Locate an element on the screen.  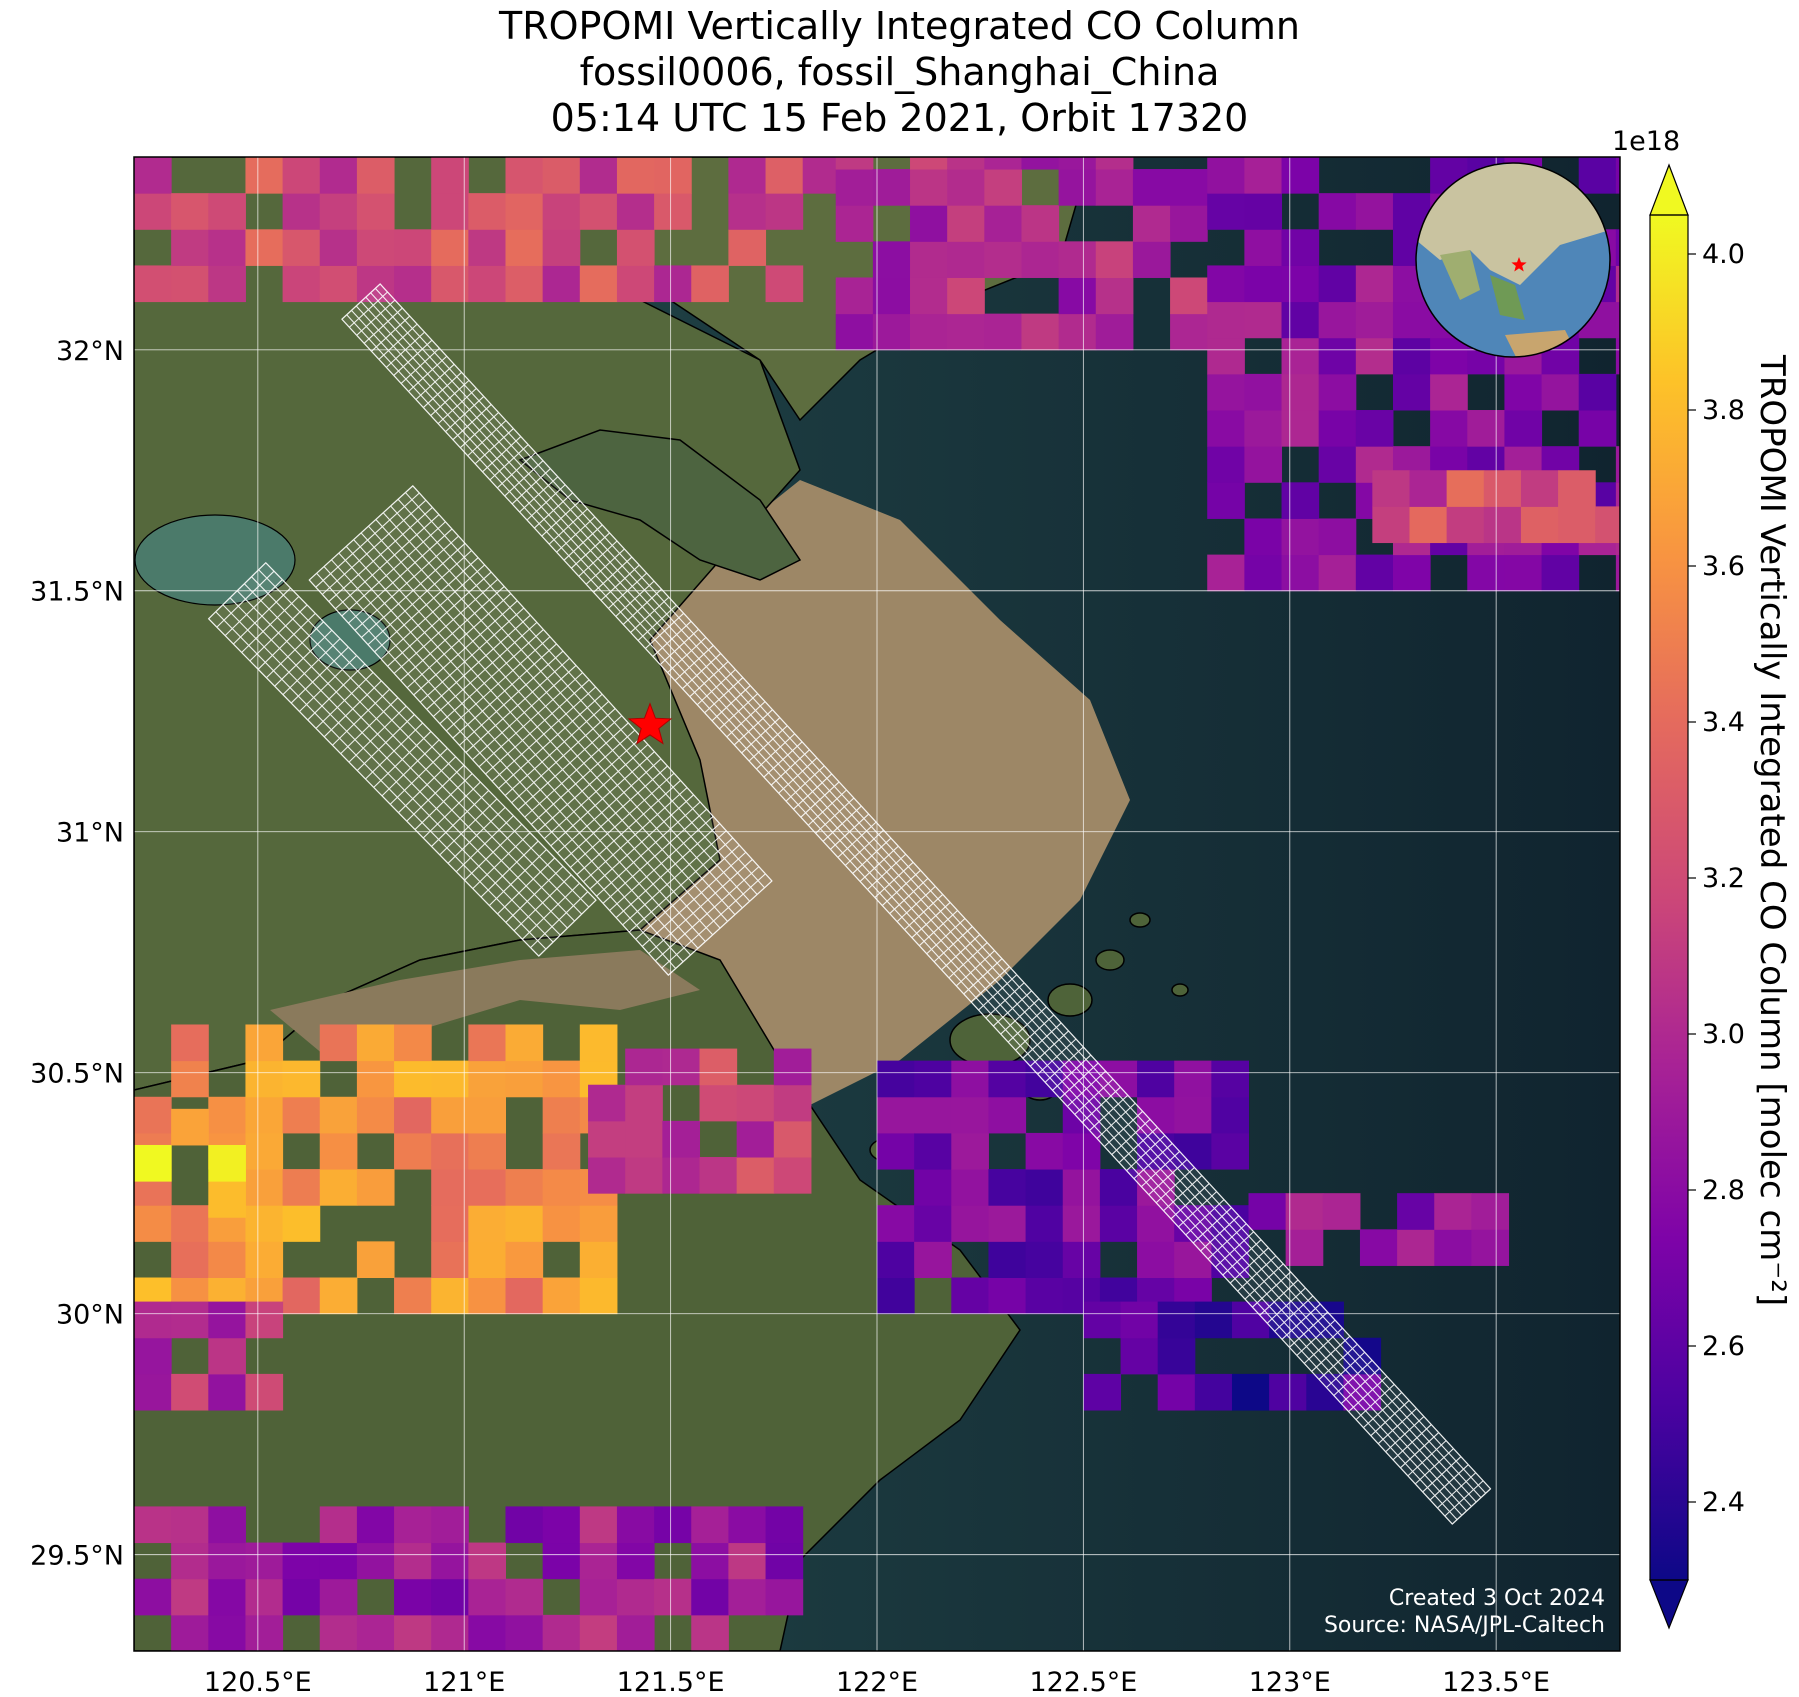
lon-tick-label: 120.5°E is located at coordinates (258, 1682).